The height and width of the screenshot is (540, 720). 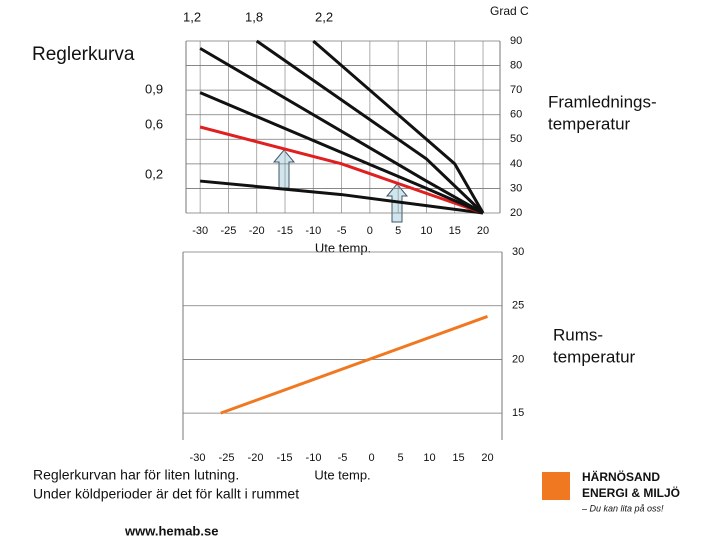 I want to click on footer: www.hemab.se, so click(x=171, y=530).